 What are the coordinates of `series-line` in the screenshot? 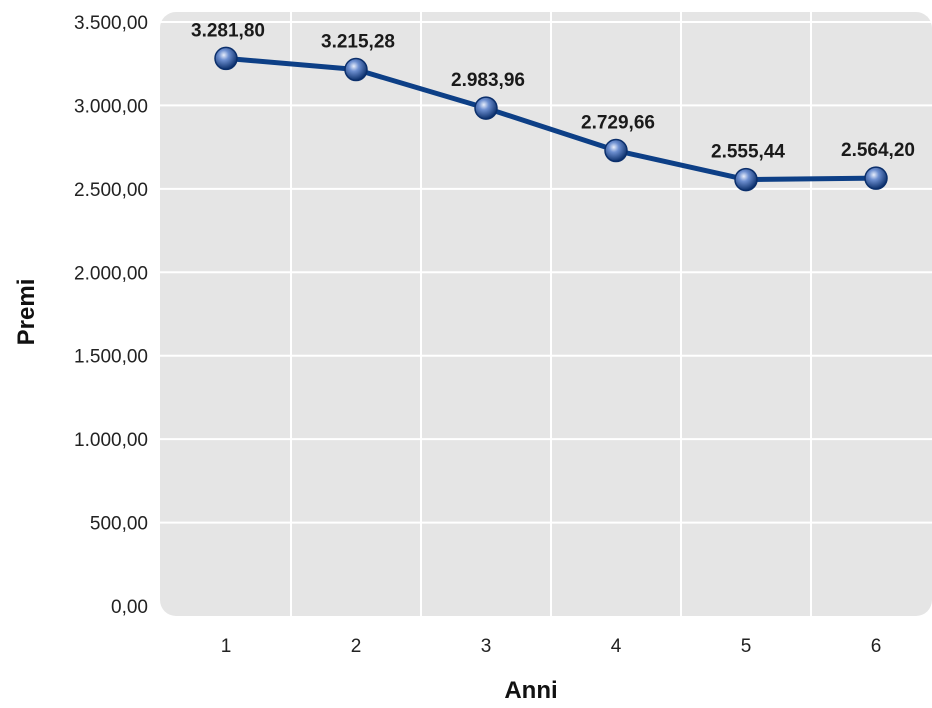 It's located at (551, 119).